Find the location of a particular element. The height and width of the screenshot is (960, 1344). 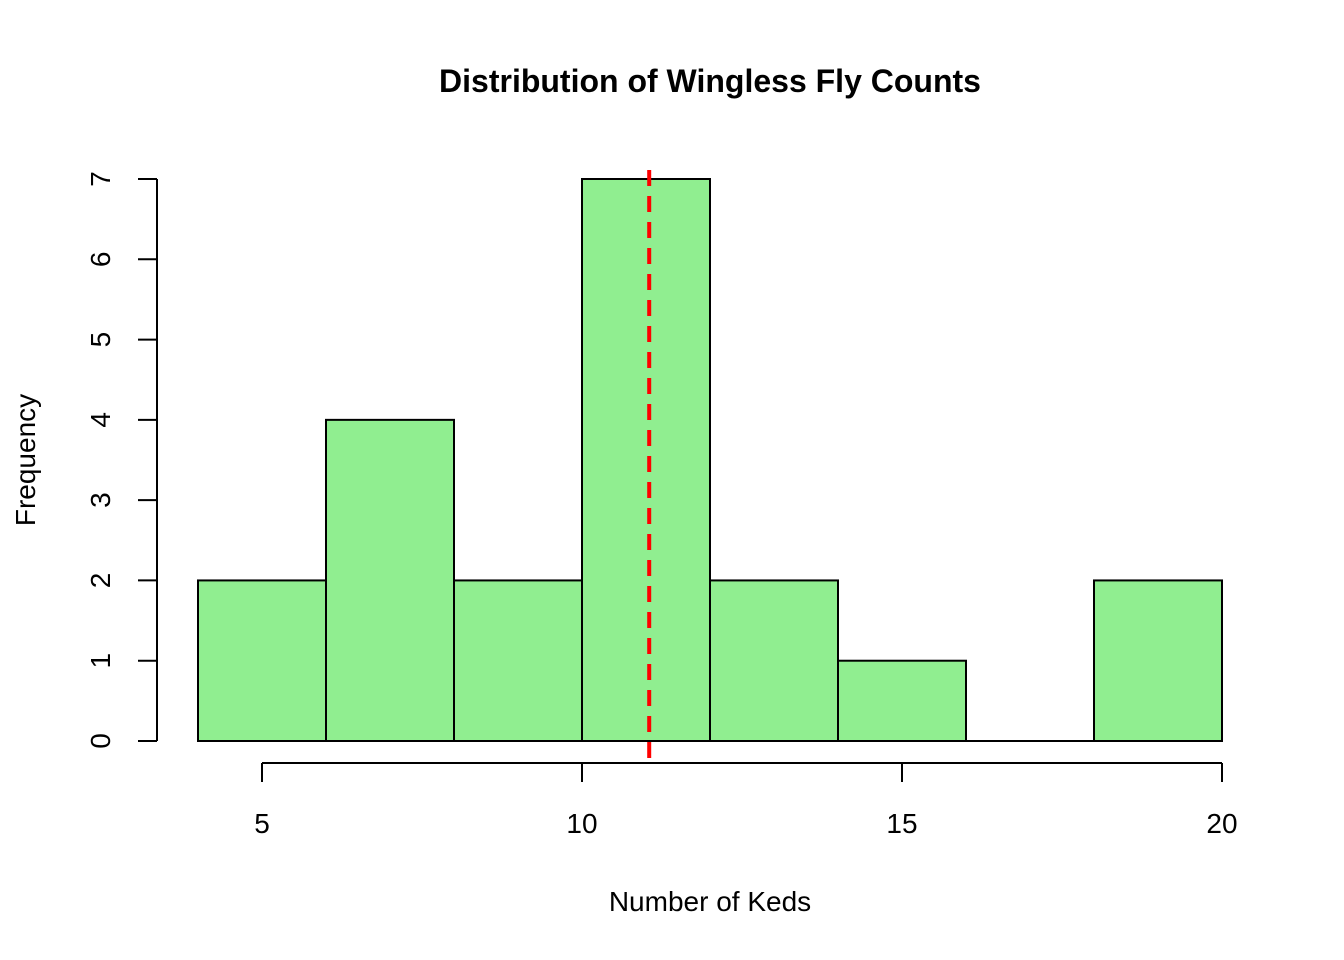

x-tick-label: 10 is located at coordinates (581, 823).